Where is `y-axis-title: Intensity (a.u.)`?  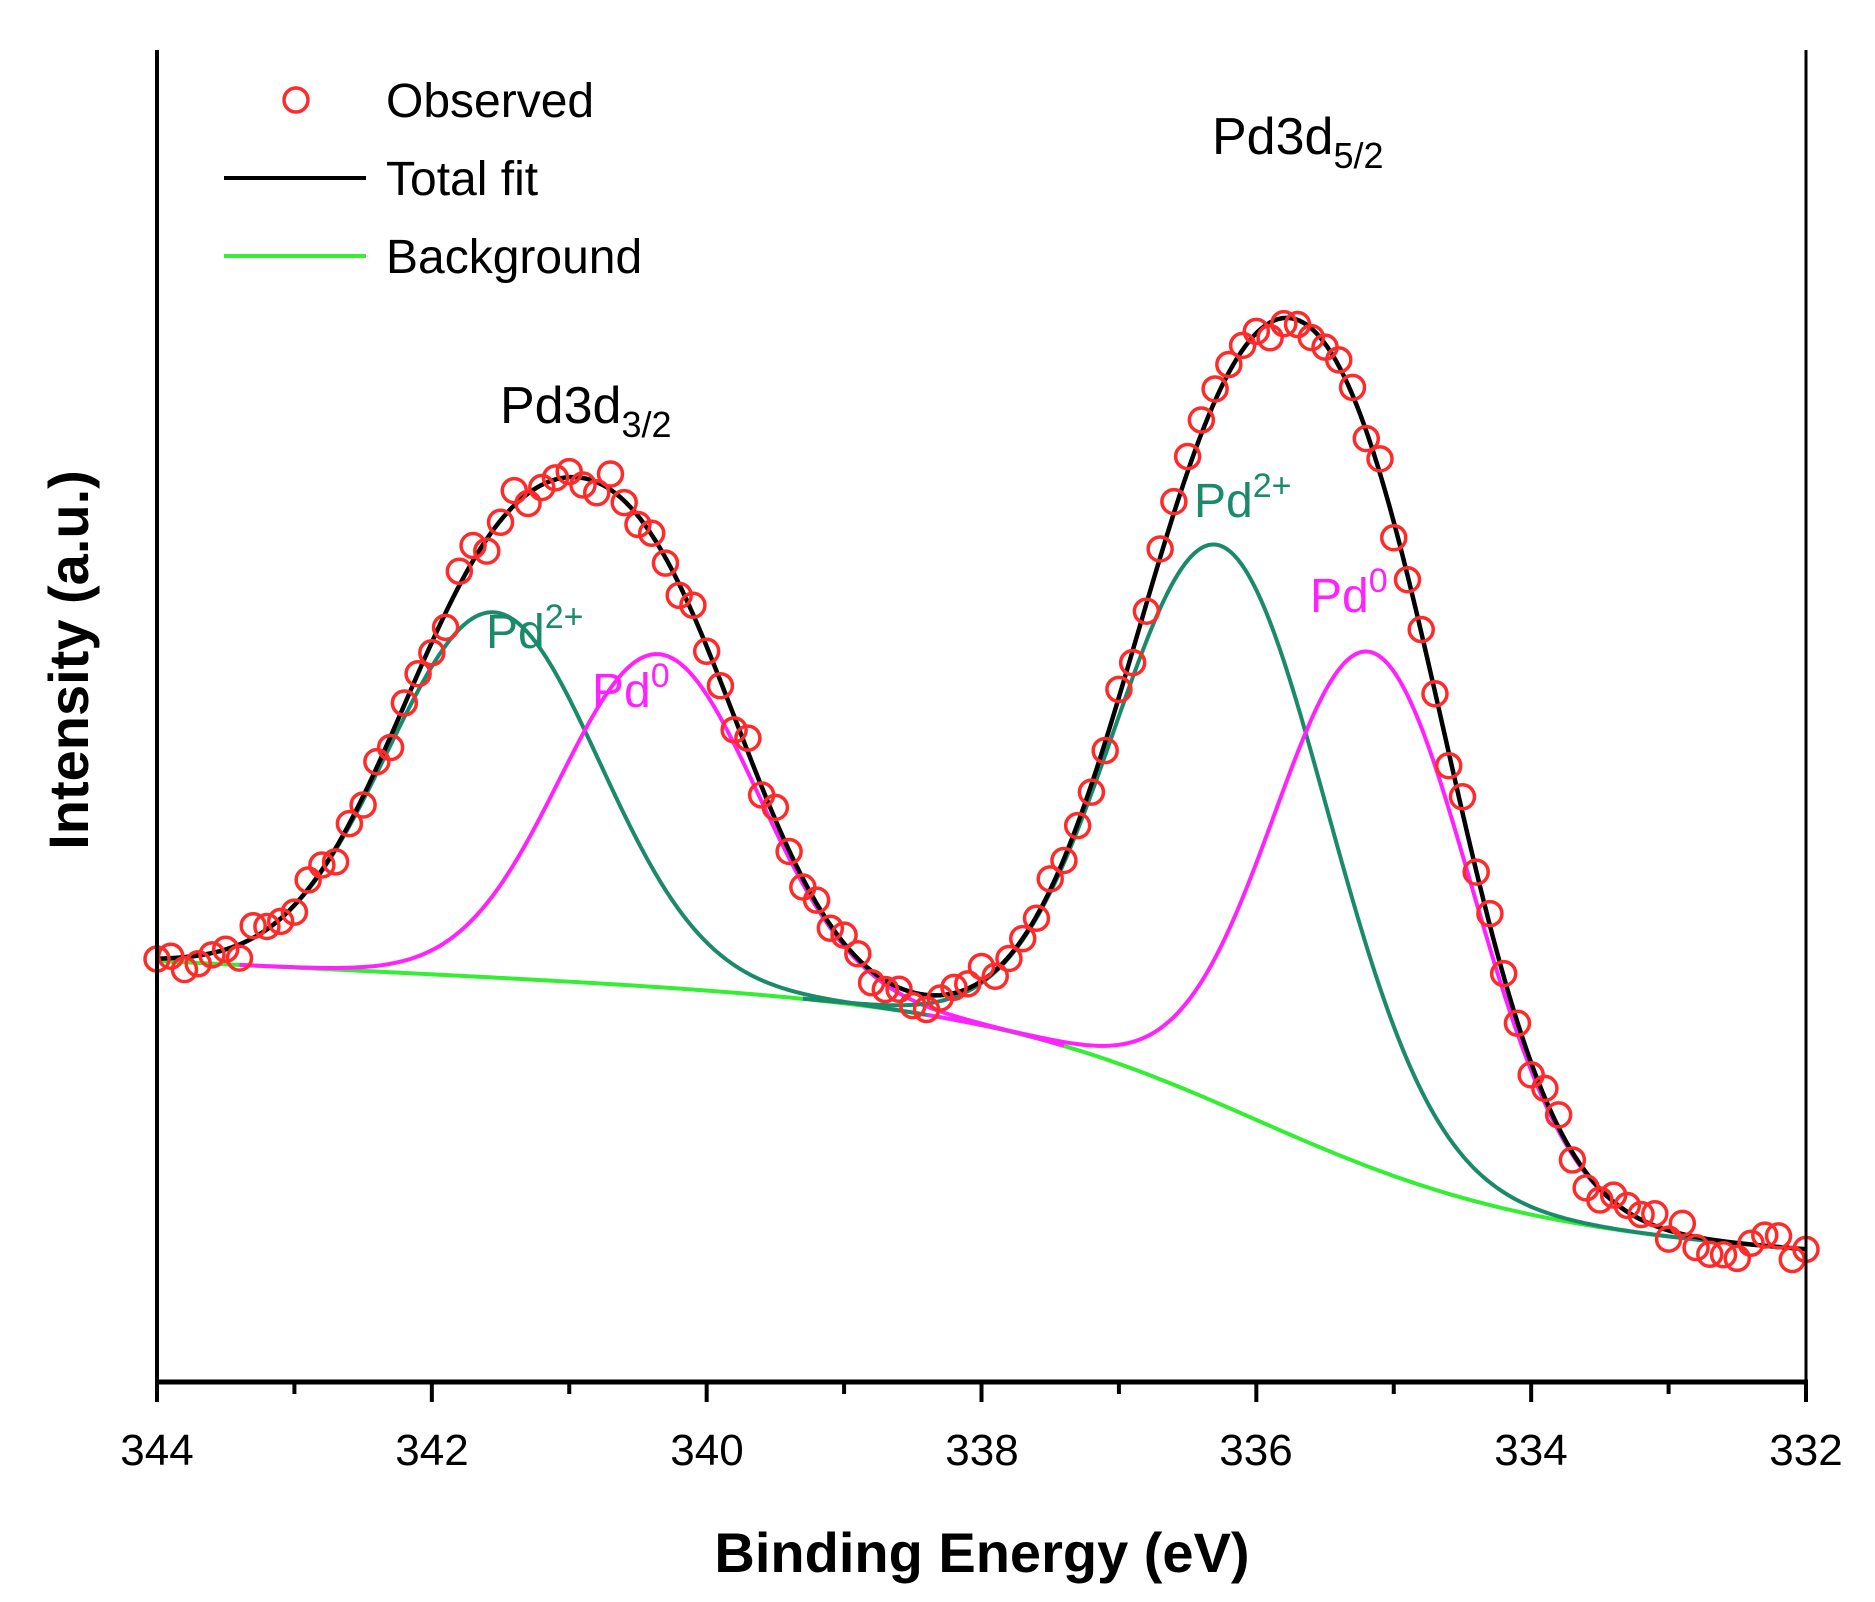 y-axis-title: Intensity (a.u.) is located at coordinates (68, 660).